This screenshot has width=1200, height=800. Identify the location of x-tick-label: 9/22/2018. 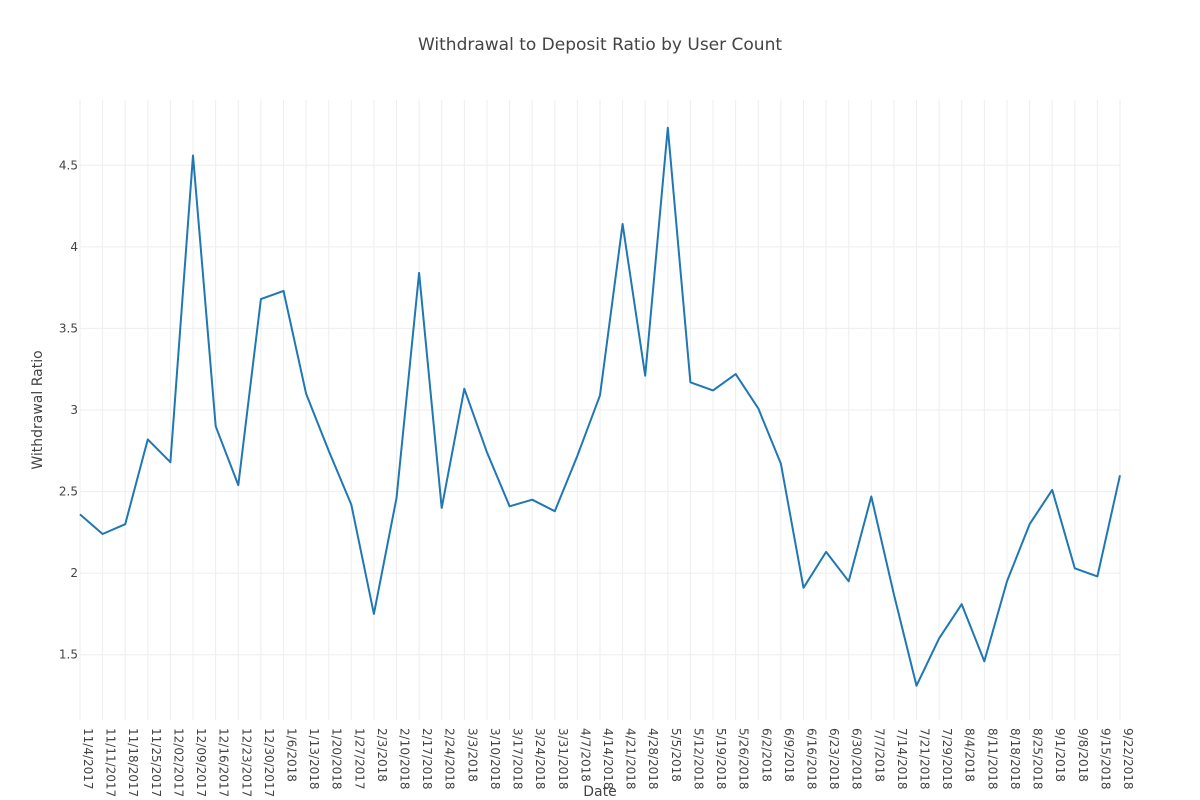
(1128, 759).